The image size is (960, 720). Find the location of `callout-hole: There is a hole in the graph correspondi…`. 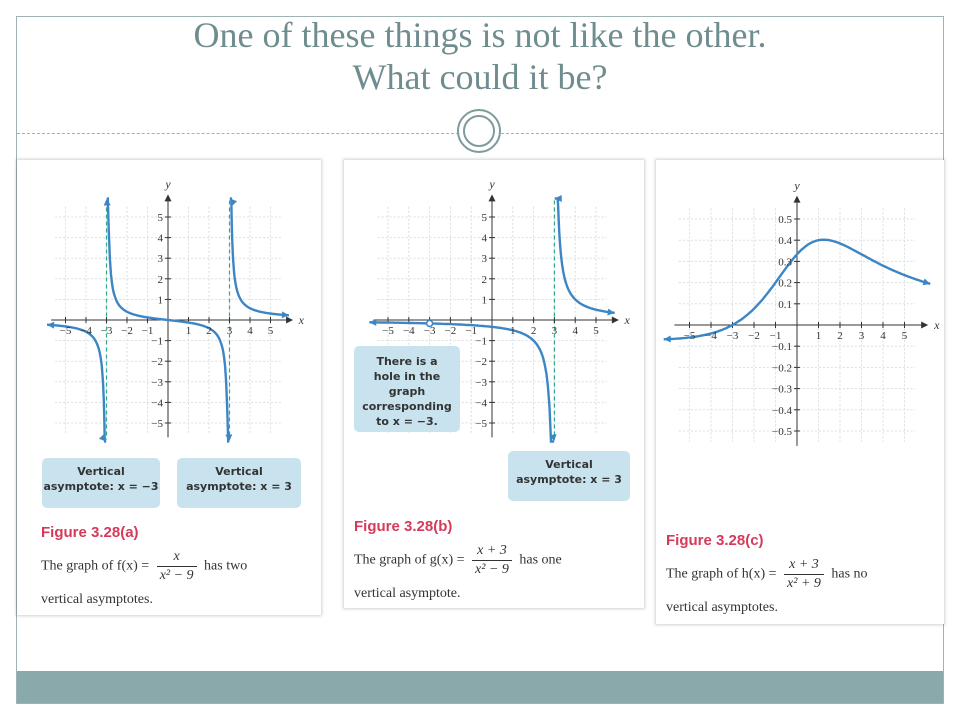

callout-hole: There is a hole in the graph correspondi… is located at coordinates (407, 389).